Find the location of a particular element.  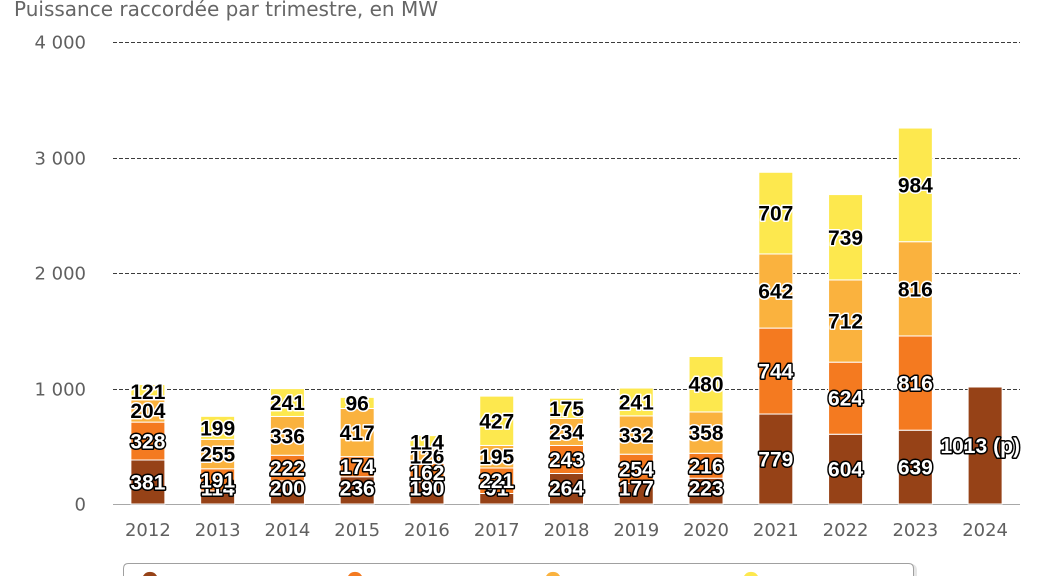

data-label: 243 is located at coordinates (566, 460).